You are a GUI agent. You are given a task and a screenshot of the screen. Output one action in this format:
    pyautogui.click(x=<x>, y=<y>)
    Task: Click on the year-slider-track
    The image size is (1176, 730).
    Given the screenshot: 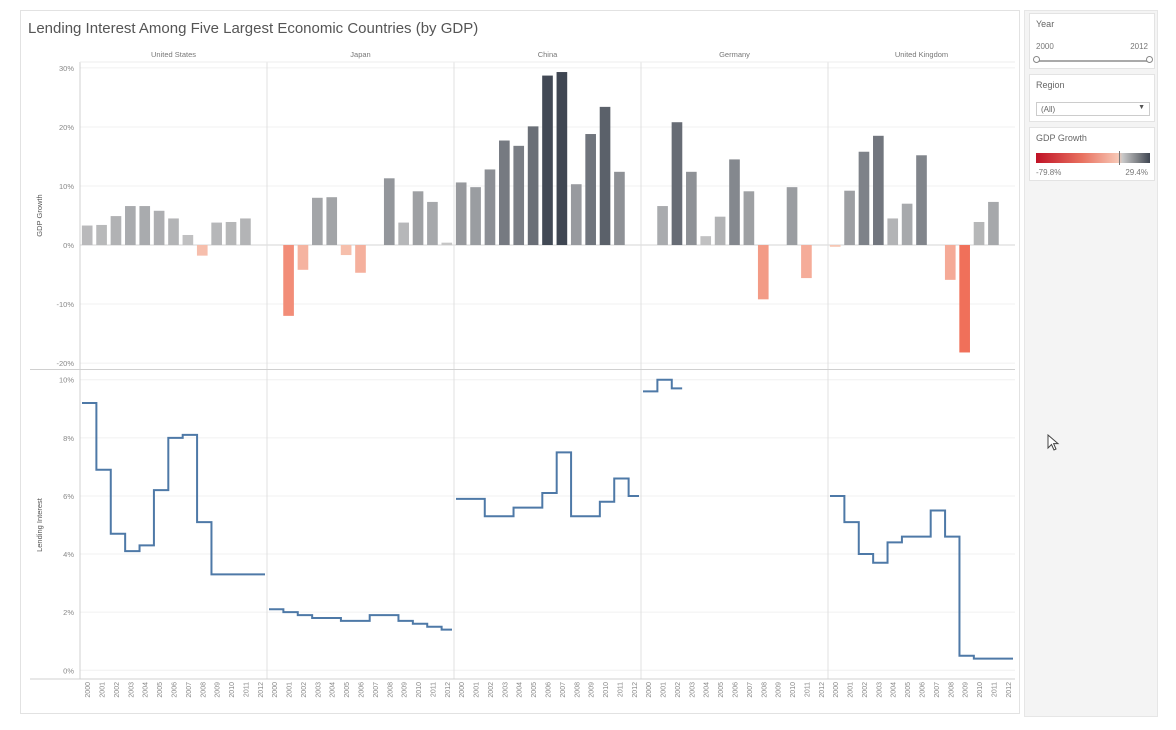 What is the action you would take?
    pyautogui.click(x=1093, y=59)
    